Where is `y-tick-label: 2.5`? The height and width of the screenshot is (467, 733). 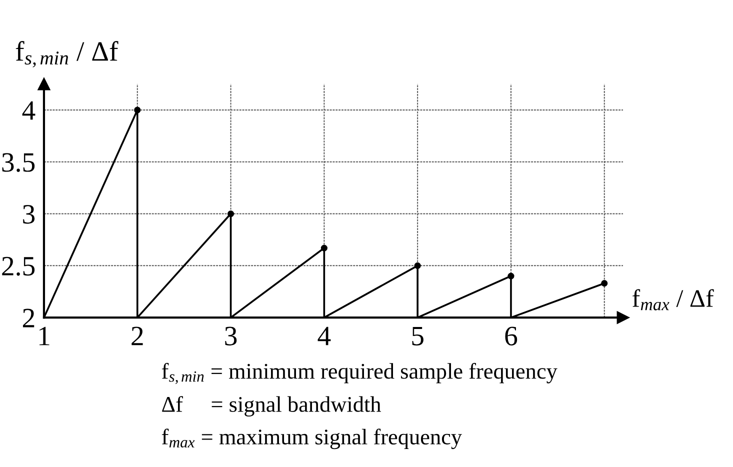 y-tick-label: 2.5 is located at coordinates (18, 266).